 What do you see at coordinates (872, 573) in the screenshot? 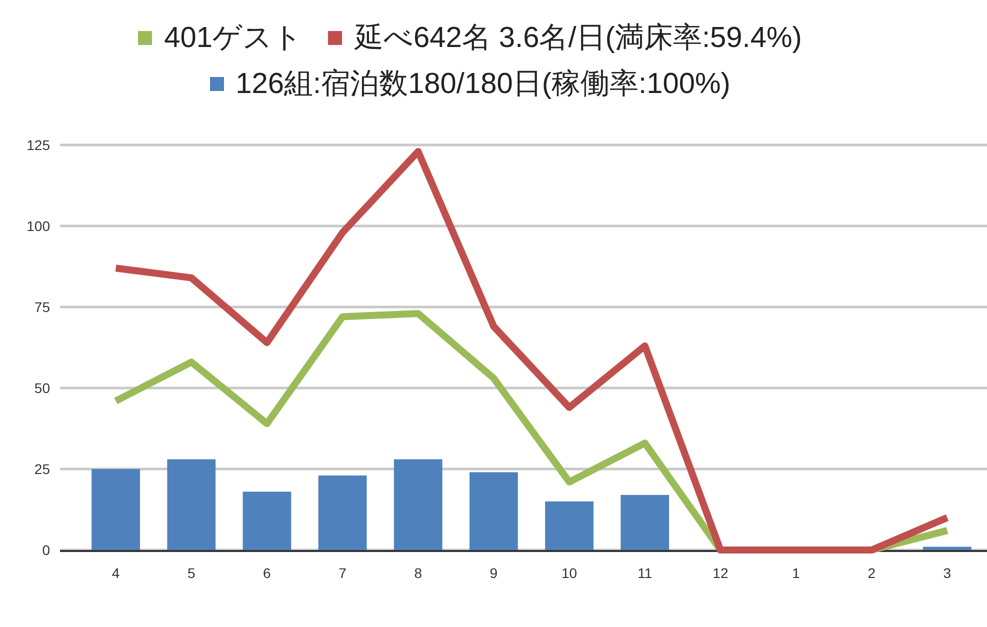
I see `x-tick-label: 2` at bounding box center [872, 573].